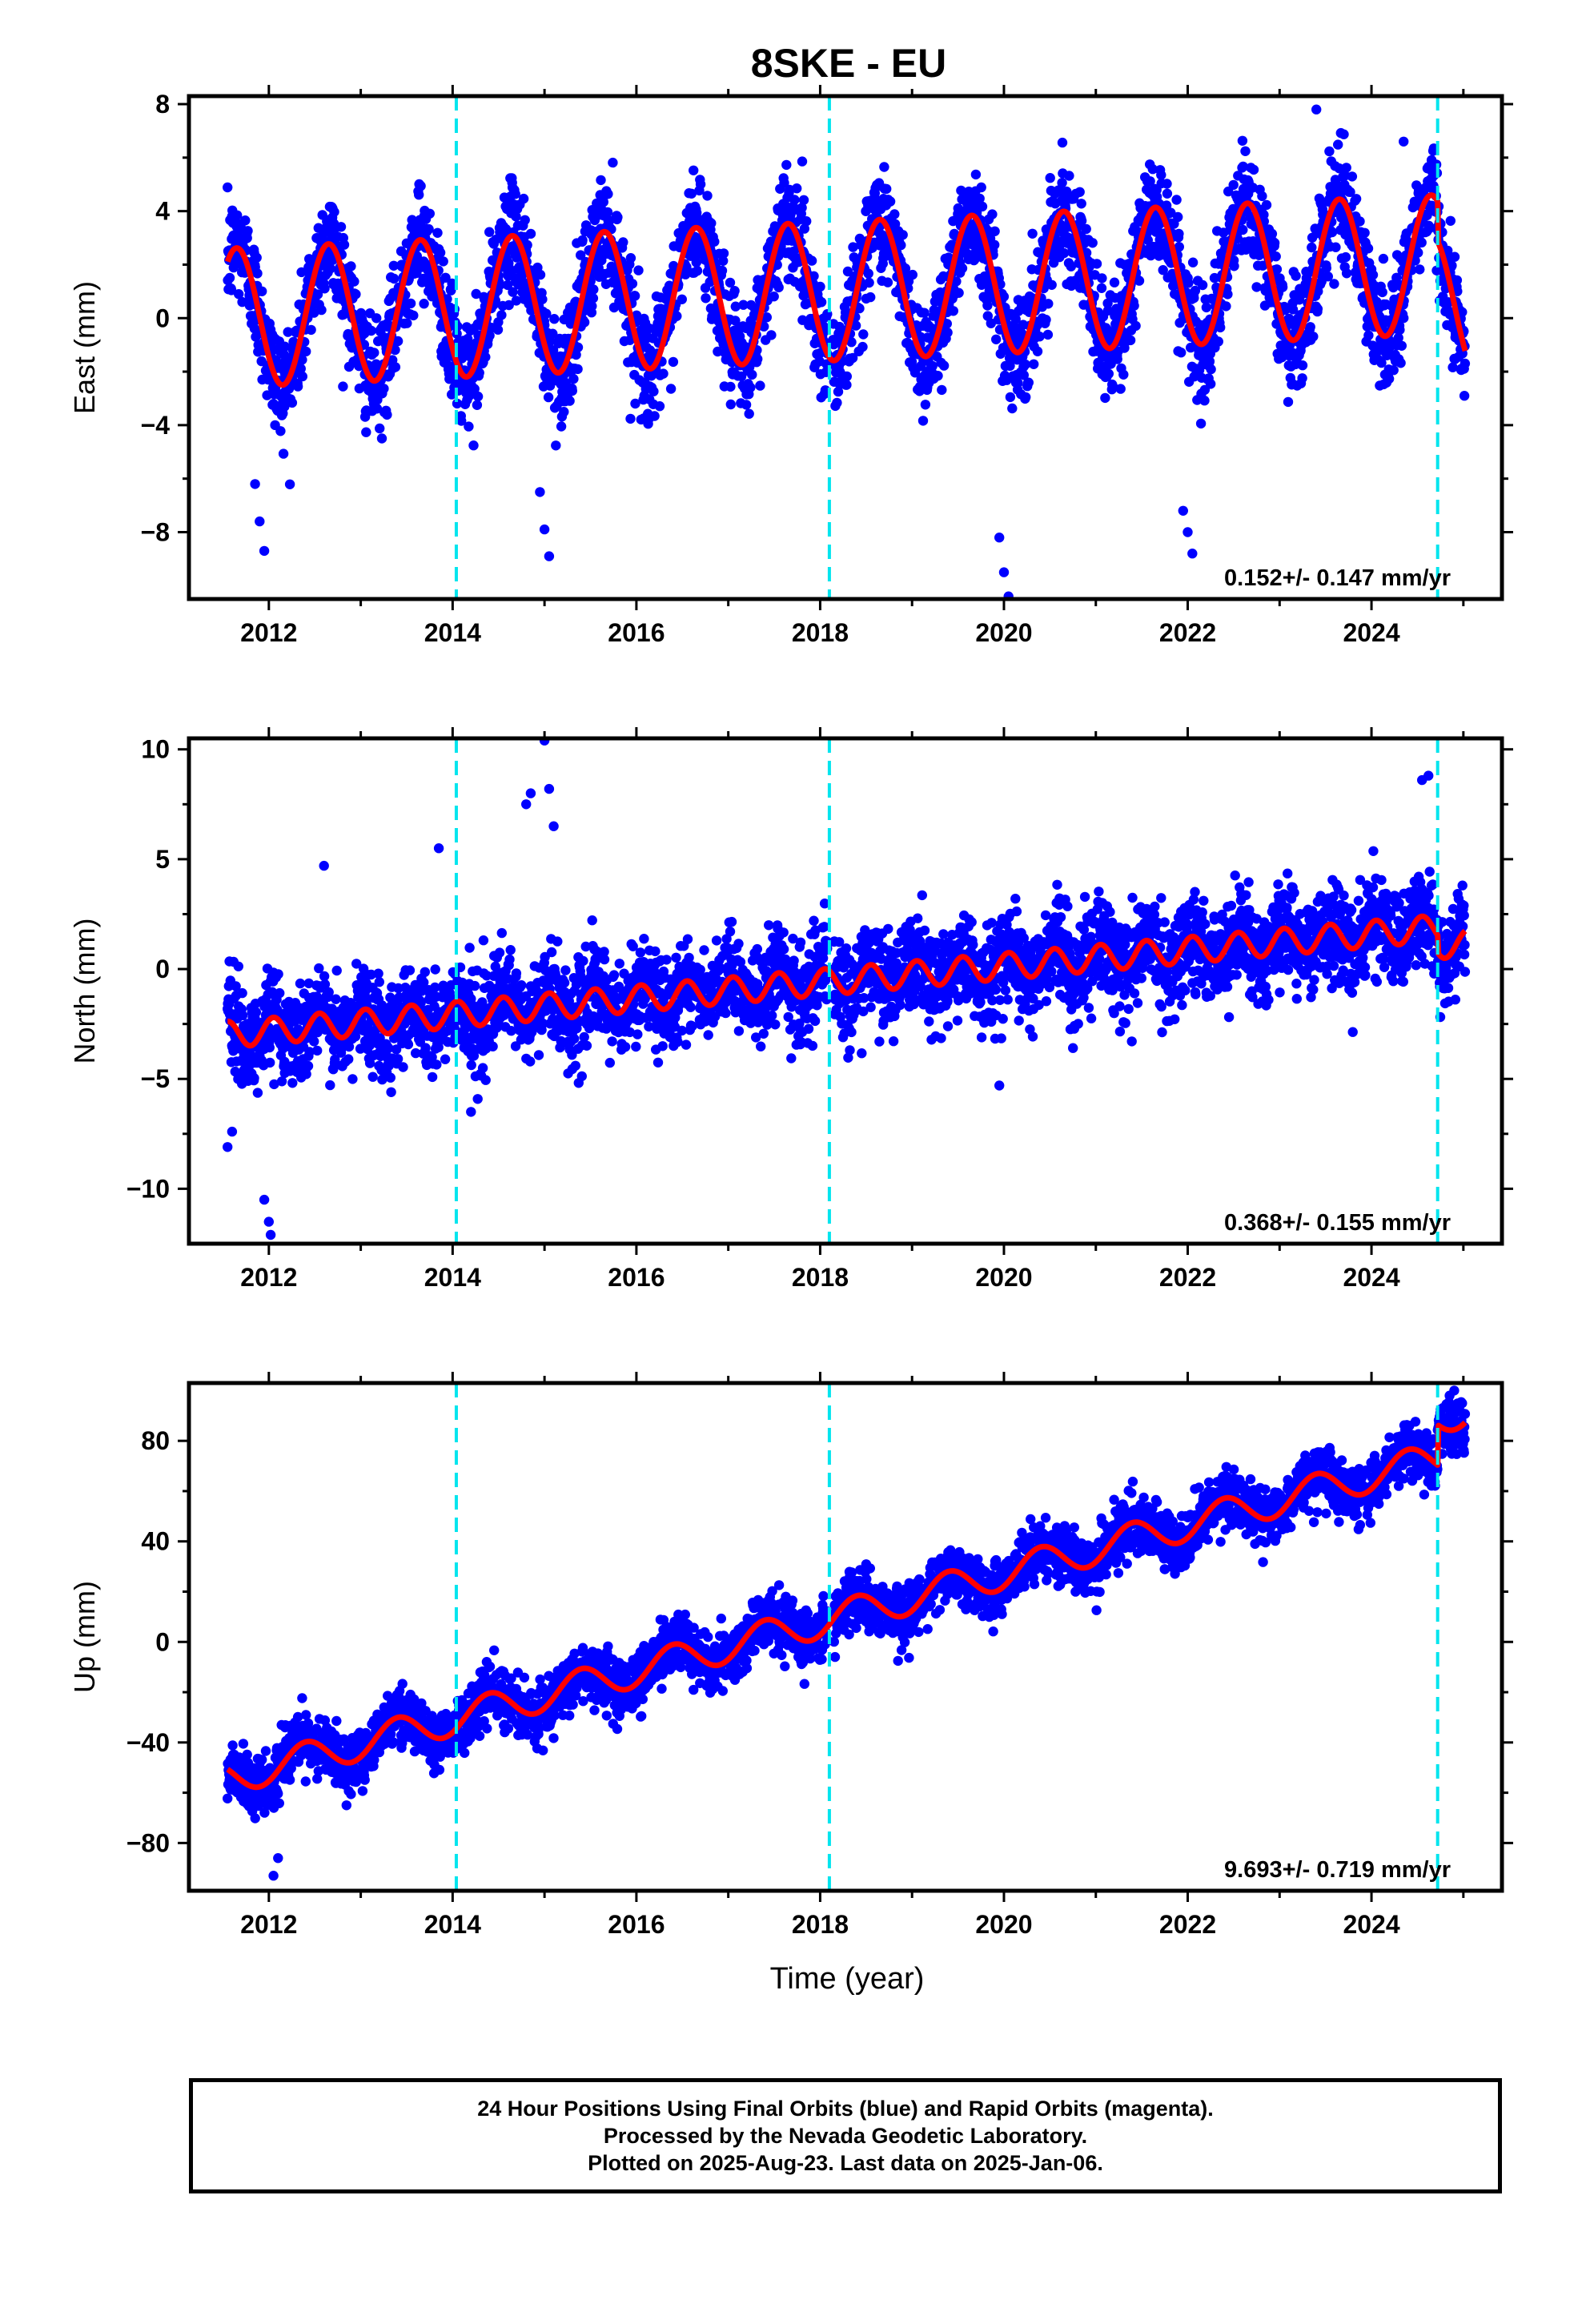  What do you see at coordinates (156, 425) in the screenshot?
I see `y-tick-label: −4` at bounding box center [156, 425].